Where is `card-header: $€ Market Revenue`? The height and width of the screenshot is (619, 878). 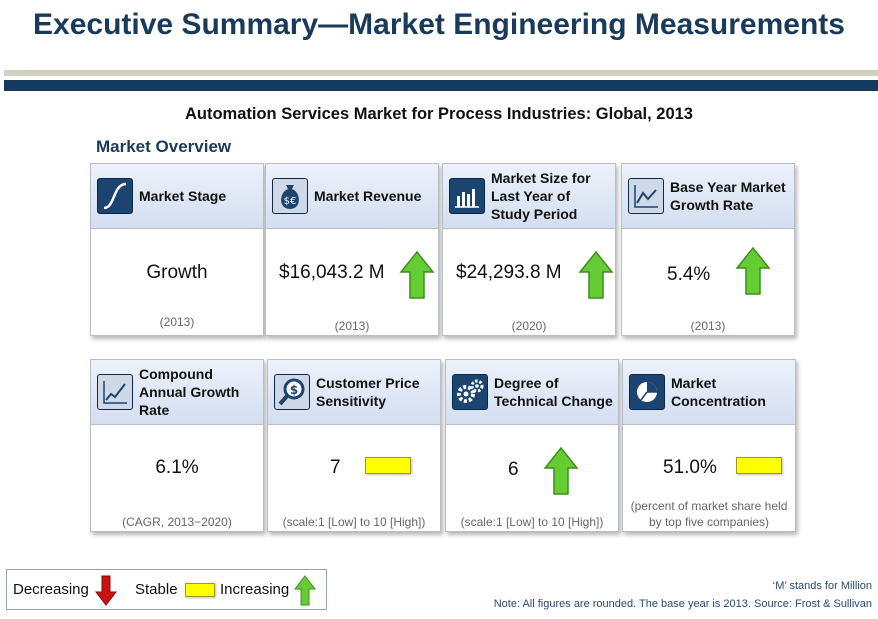
card-header: $€ Market Revenue is located at coordinates (352, 196).